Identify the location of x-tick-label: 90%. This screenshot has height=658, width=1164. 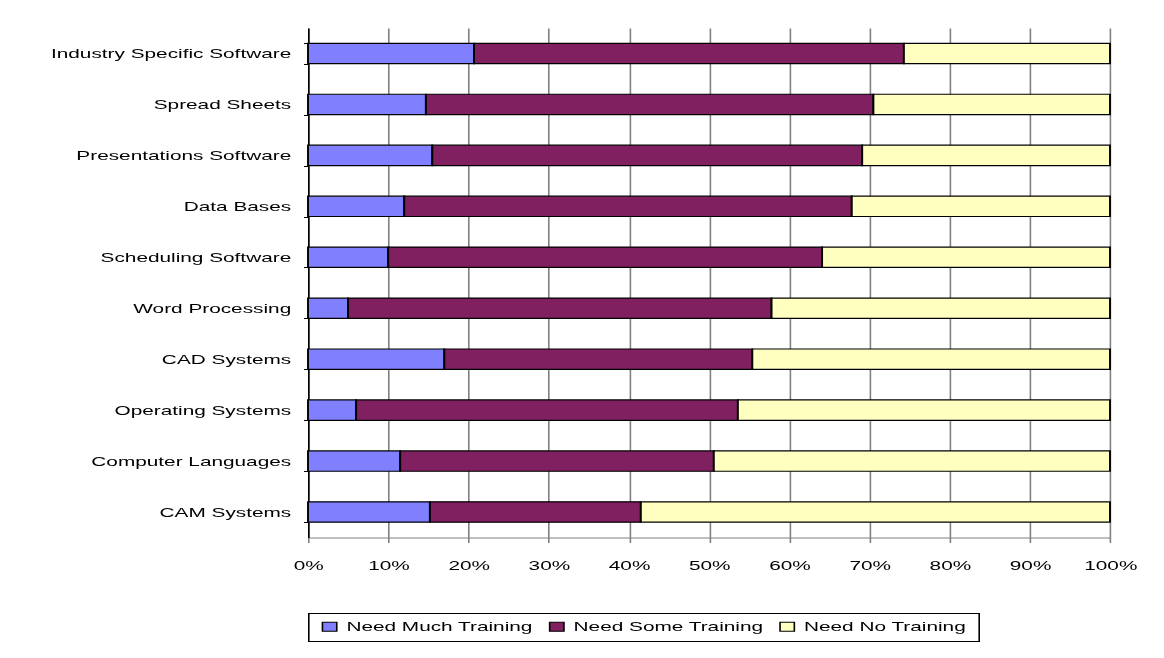
(1030, 565).